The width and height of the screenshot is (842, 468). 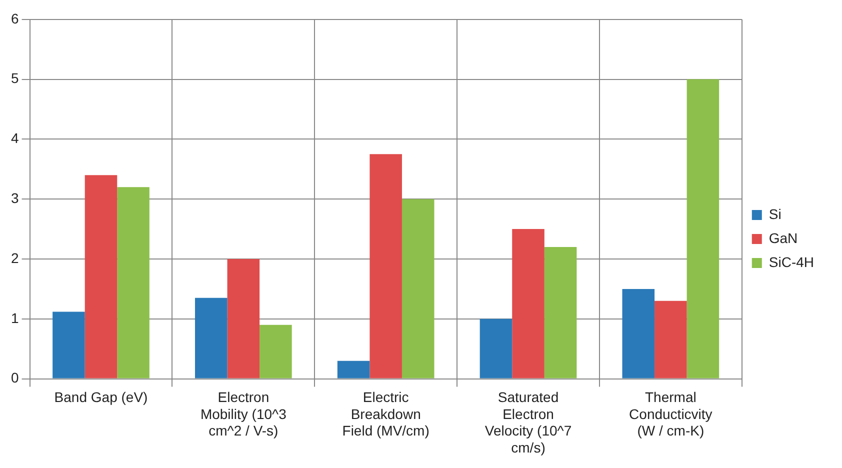 What do you see at coordinates (14, 18) in the screenshot?
I see `y-tick-label: 6` at bounding box center [14, 18].